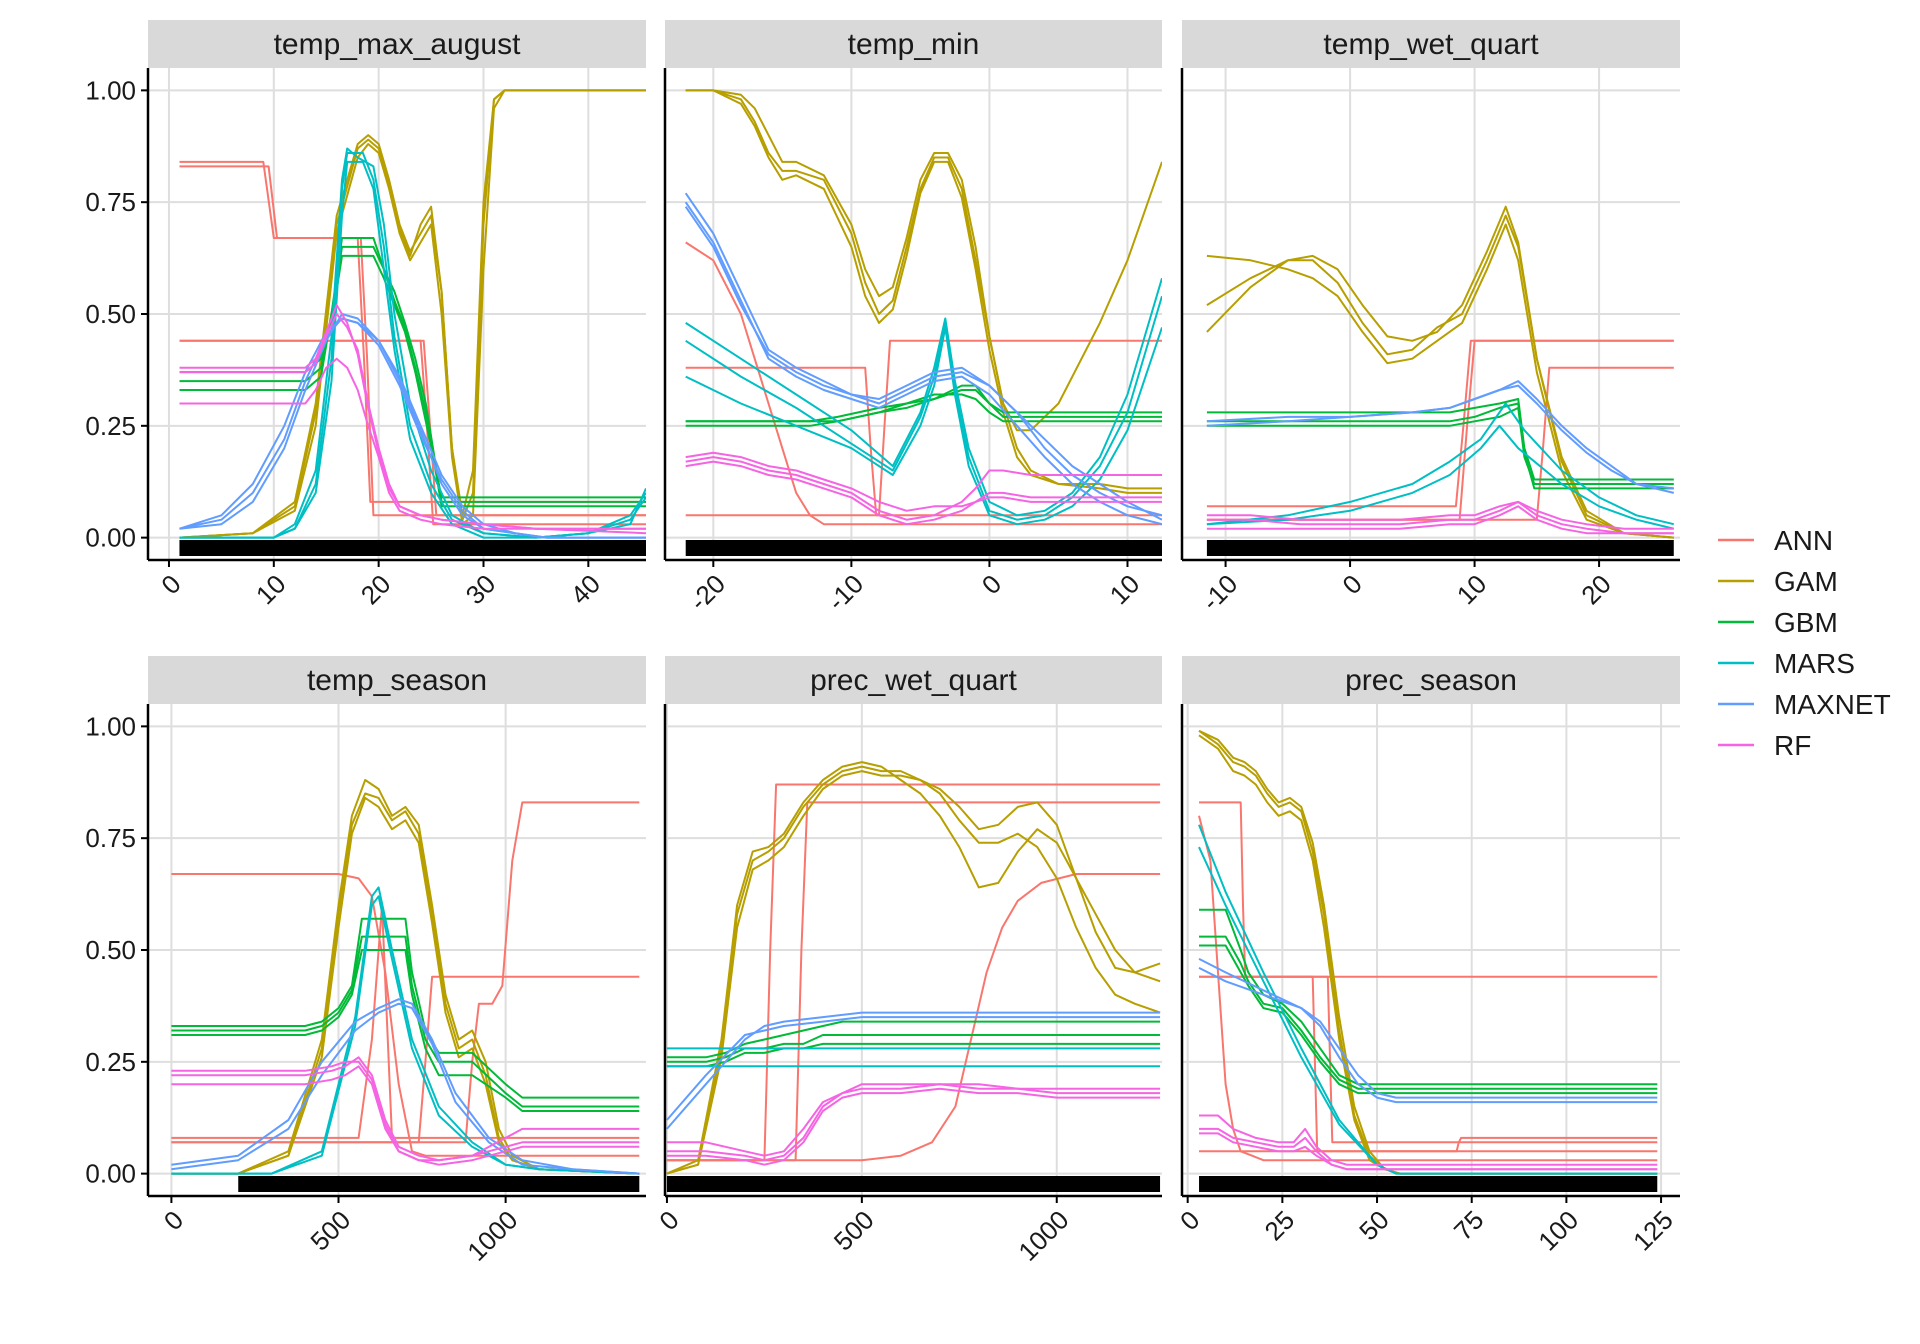 The image size is (1920, 1344). Describe the element at coordinates (1804, 643) in the screenshot. I see `legend: ANN GAM GBM MARS MAXNET RF` at that location.